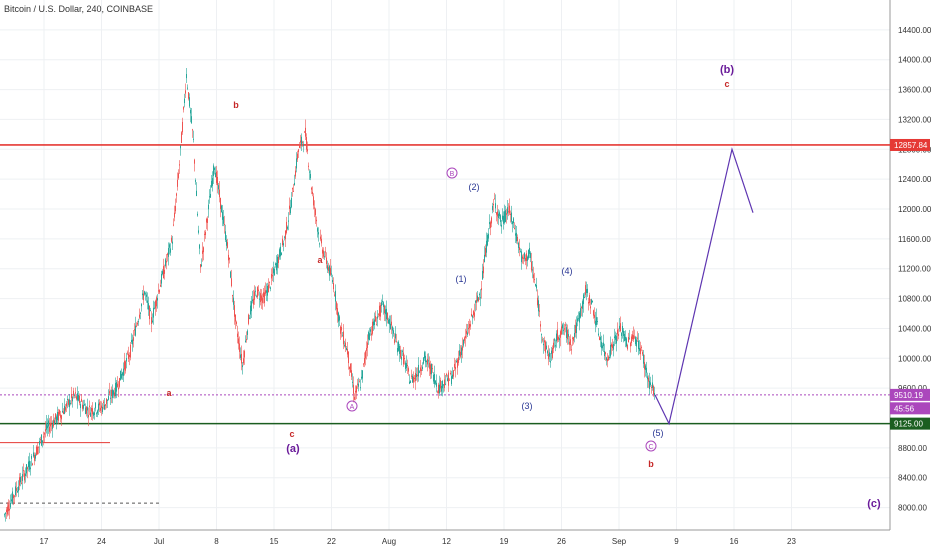  What do you see at coordinates (567, 271) in the screenshot?
I see `wave-label: (4)` at bounding box center [567, 271].